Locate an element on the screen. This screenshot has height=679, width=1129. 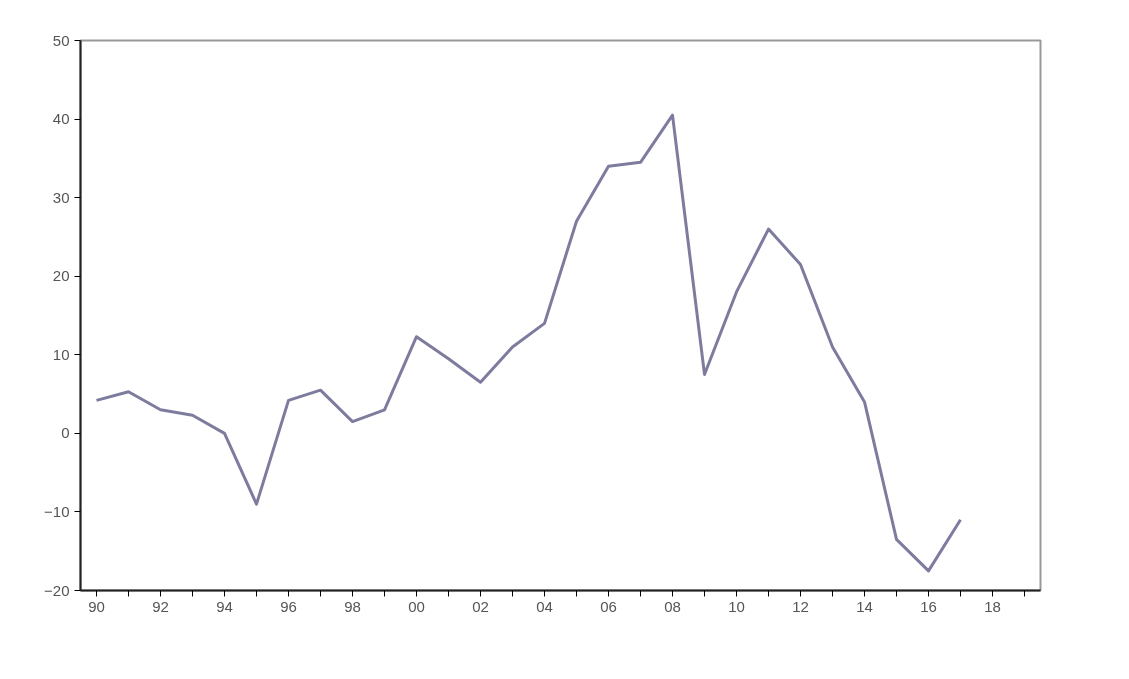
x-tick-label: 16 is located at coordinates (928, 606).